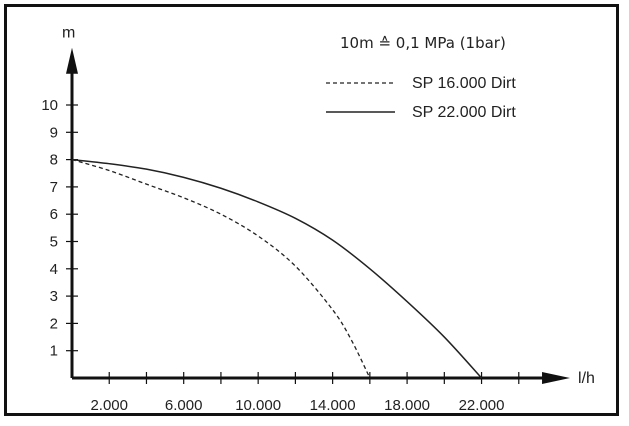 This screenshot has height=426, width=629. What do you see at coordinates (586, 378) in the screenshot?
I see `x-axis-unit: l/h` at bounding box center [586, 378].